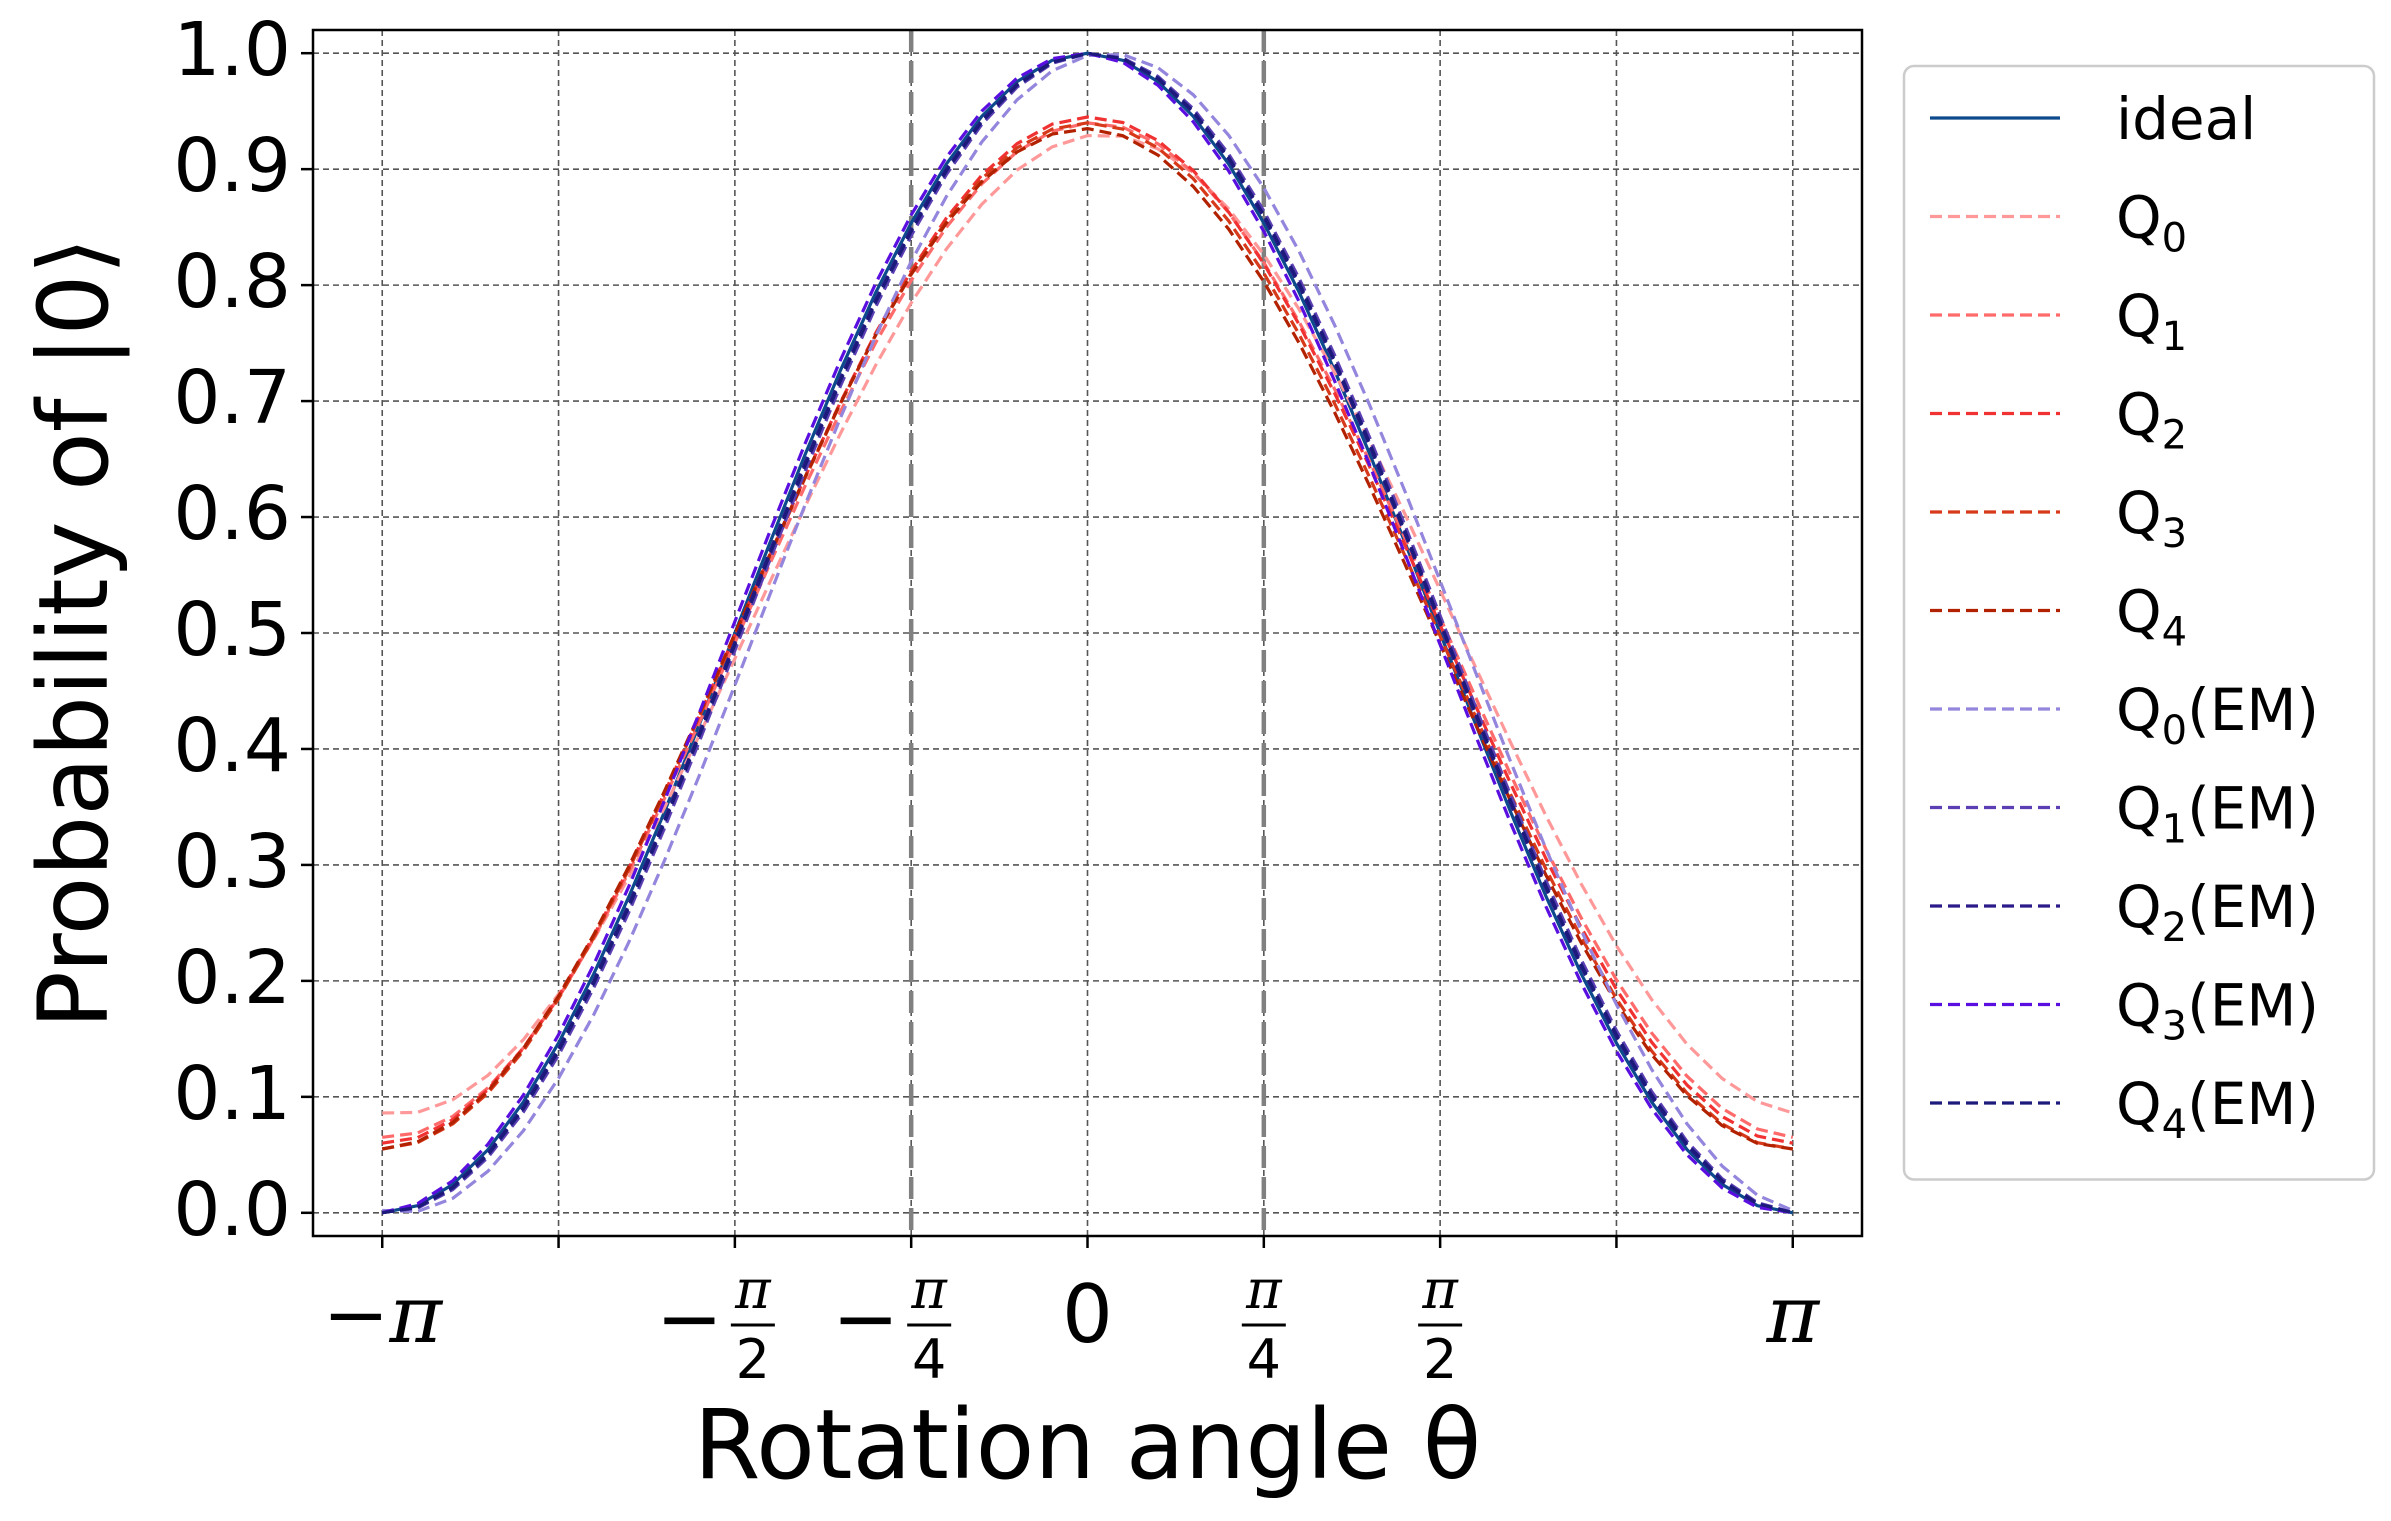 This screenshot has height=1521, width=2391. I want to click on legend-label: Q4(EM), so click(2217, 1109).